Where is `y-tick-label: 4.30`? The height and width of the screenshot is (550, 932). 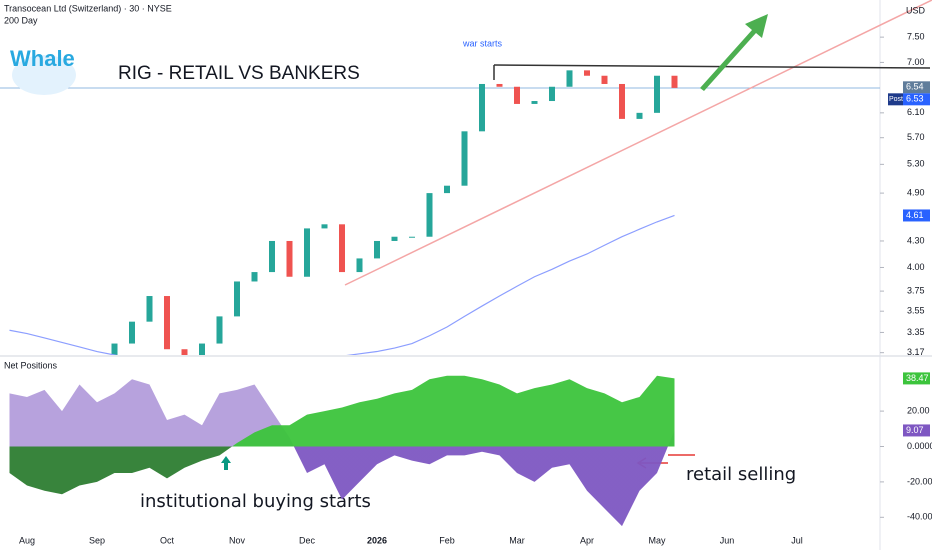 y-tick-label: 4.30 is located at coordinates (916, 240).